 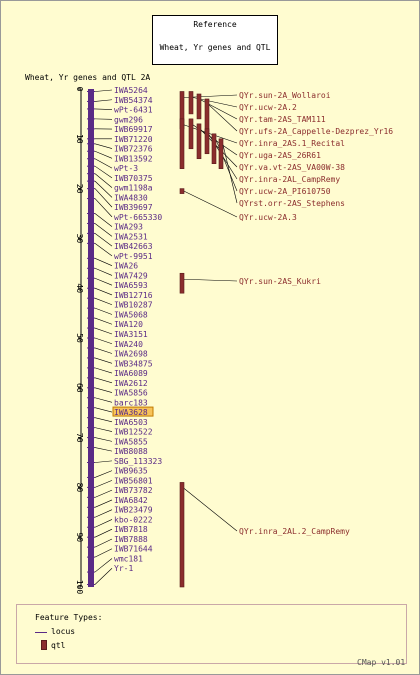 I want to click on marker-label: wPt-3, so click(x=126, y=168).